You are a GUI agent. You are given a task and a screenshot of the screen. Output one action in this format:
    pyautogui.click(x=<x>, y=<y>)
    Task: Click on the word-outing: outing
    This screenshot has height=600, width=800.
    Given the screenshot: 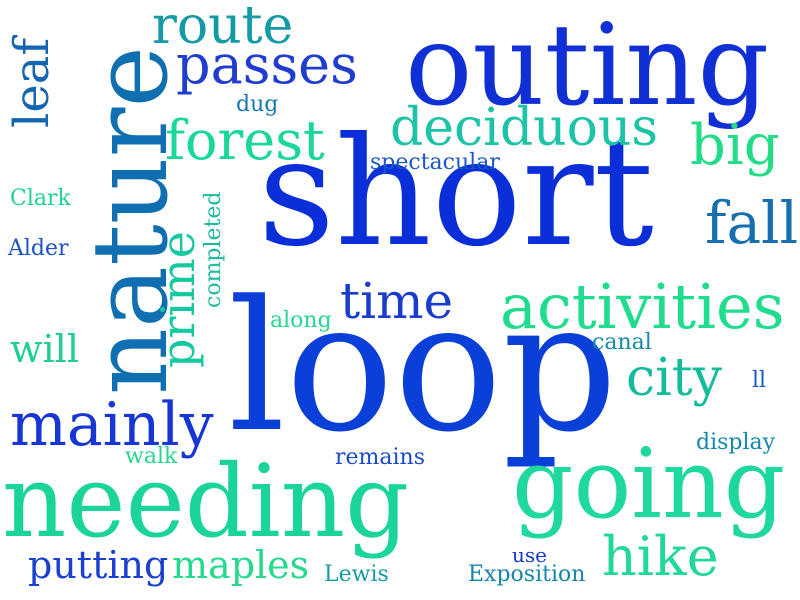 What is the action you would take?
    pyautogui.click(x=587, y=66)
    